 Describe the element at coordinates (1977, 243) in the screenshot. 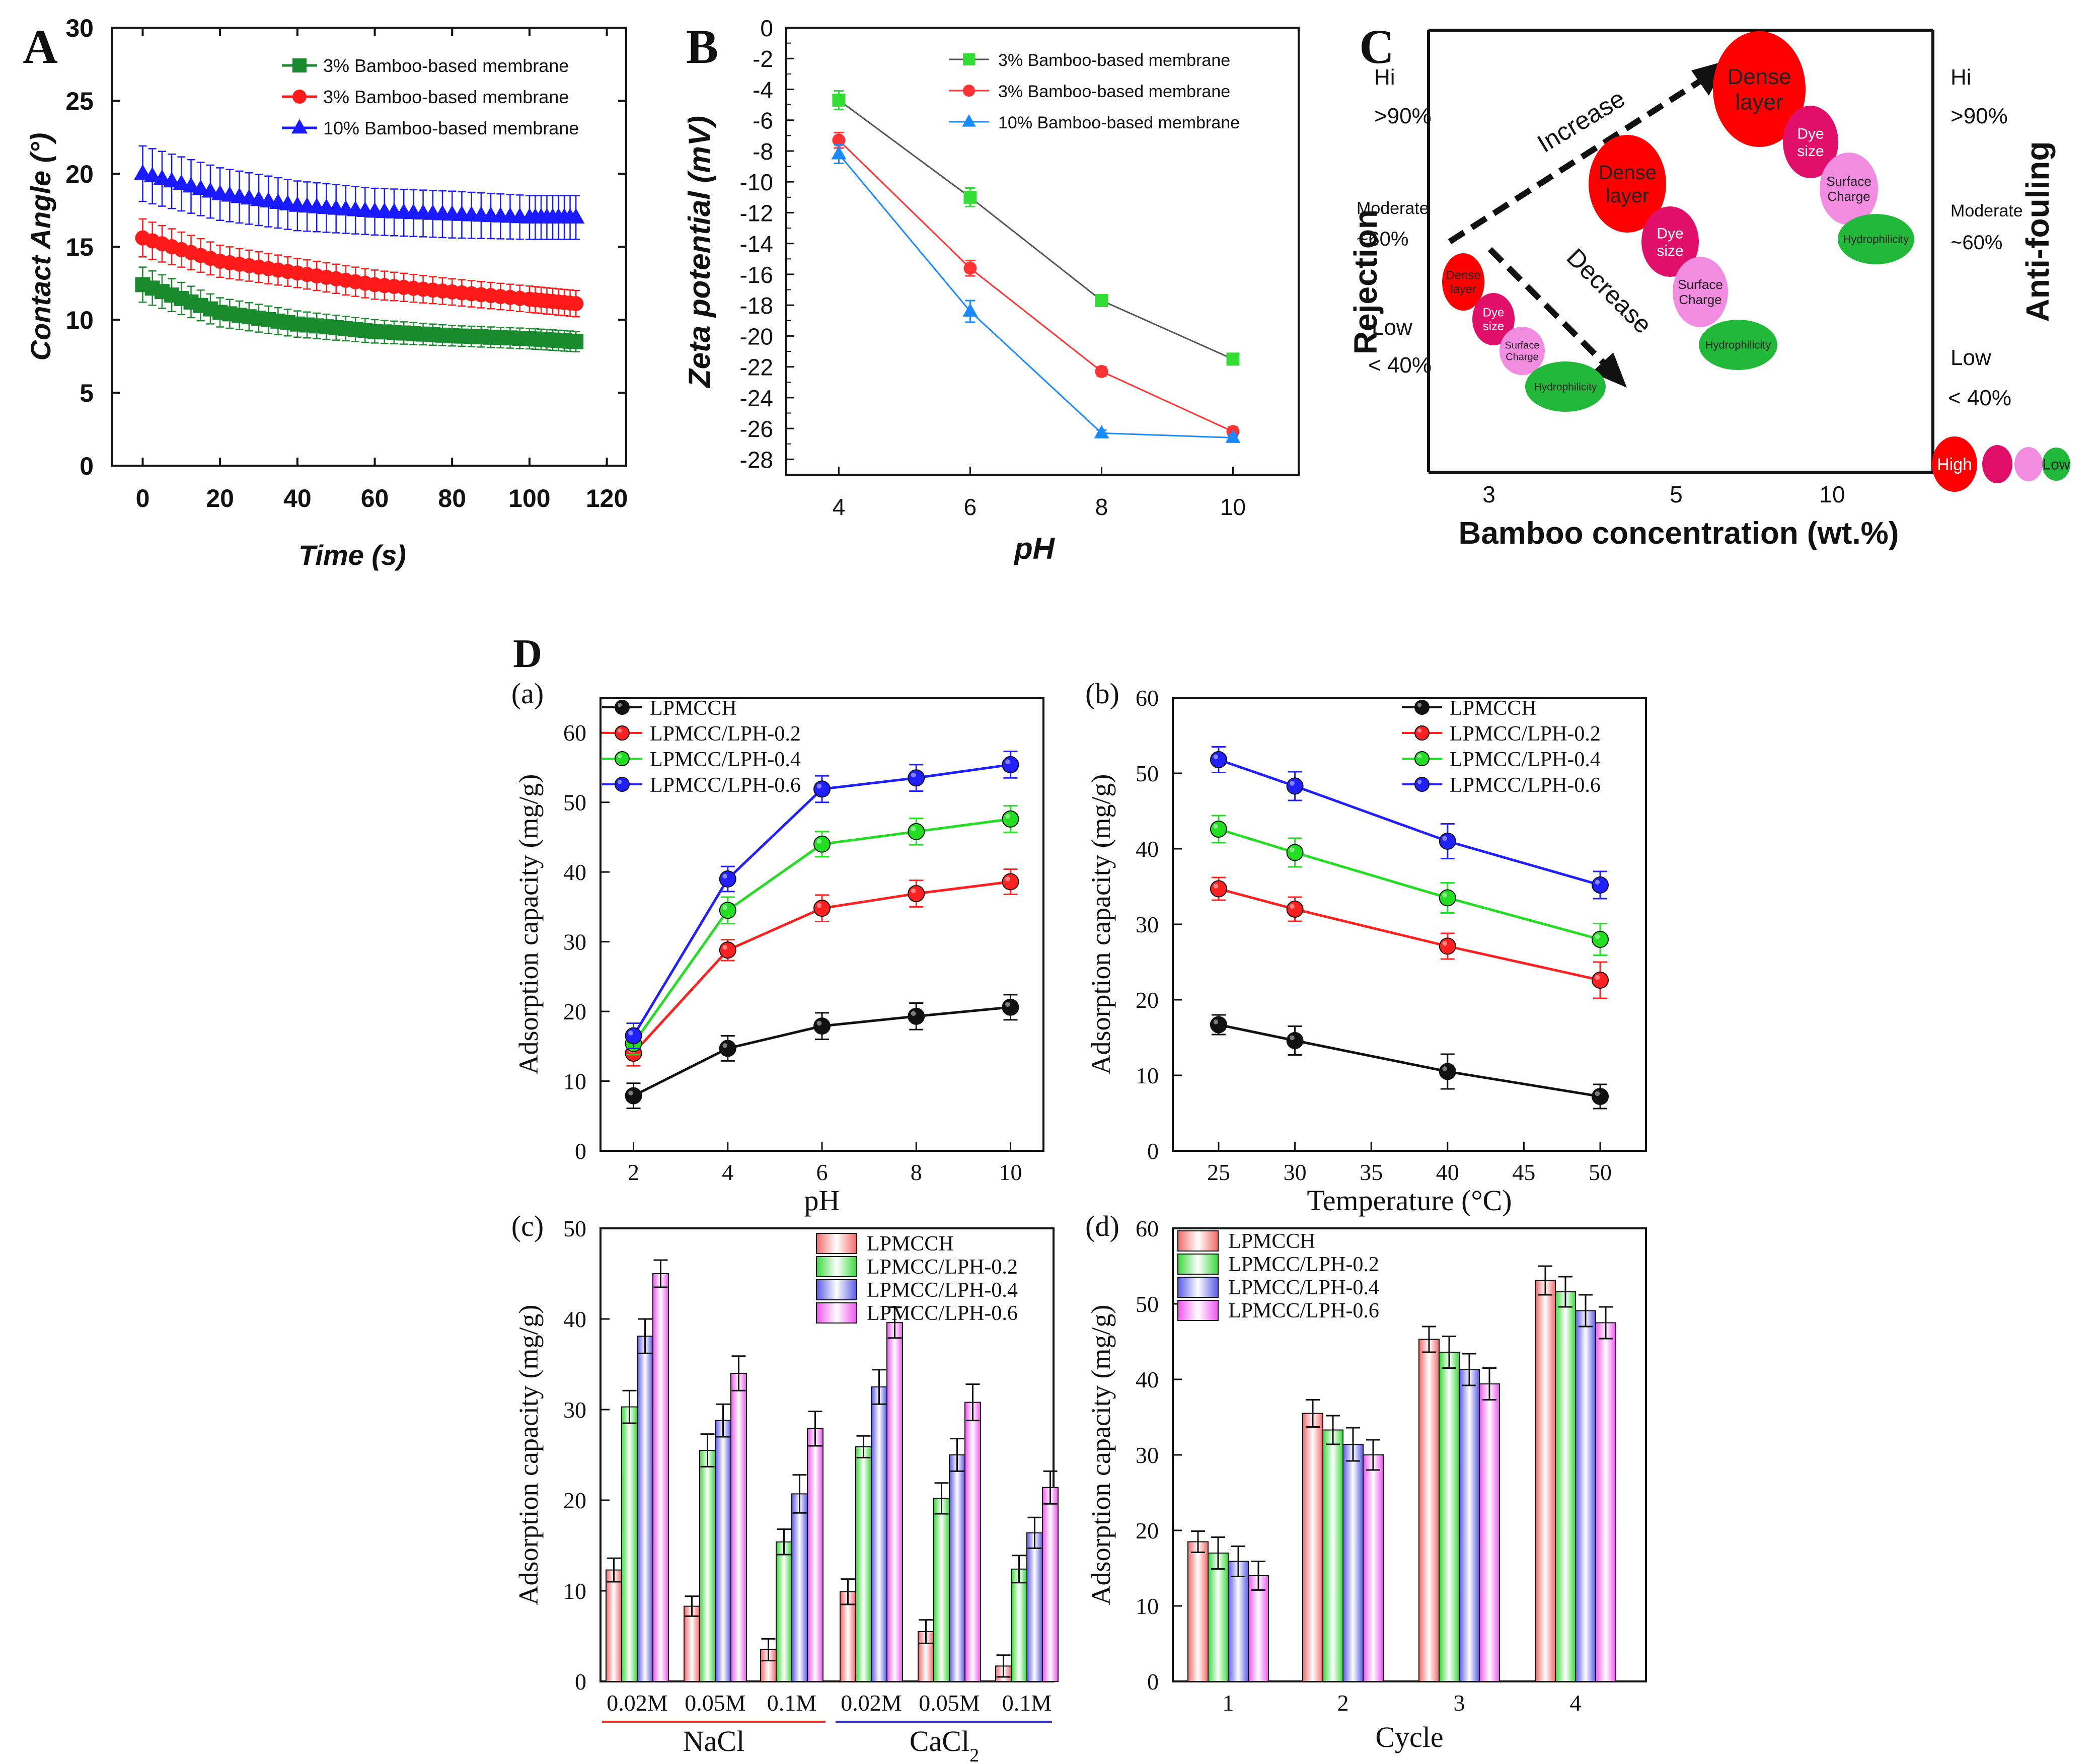

I see `right-level-60: ~60%` at that location.